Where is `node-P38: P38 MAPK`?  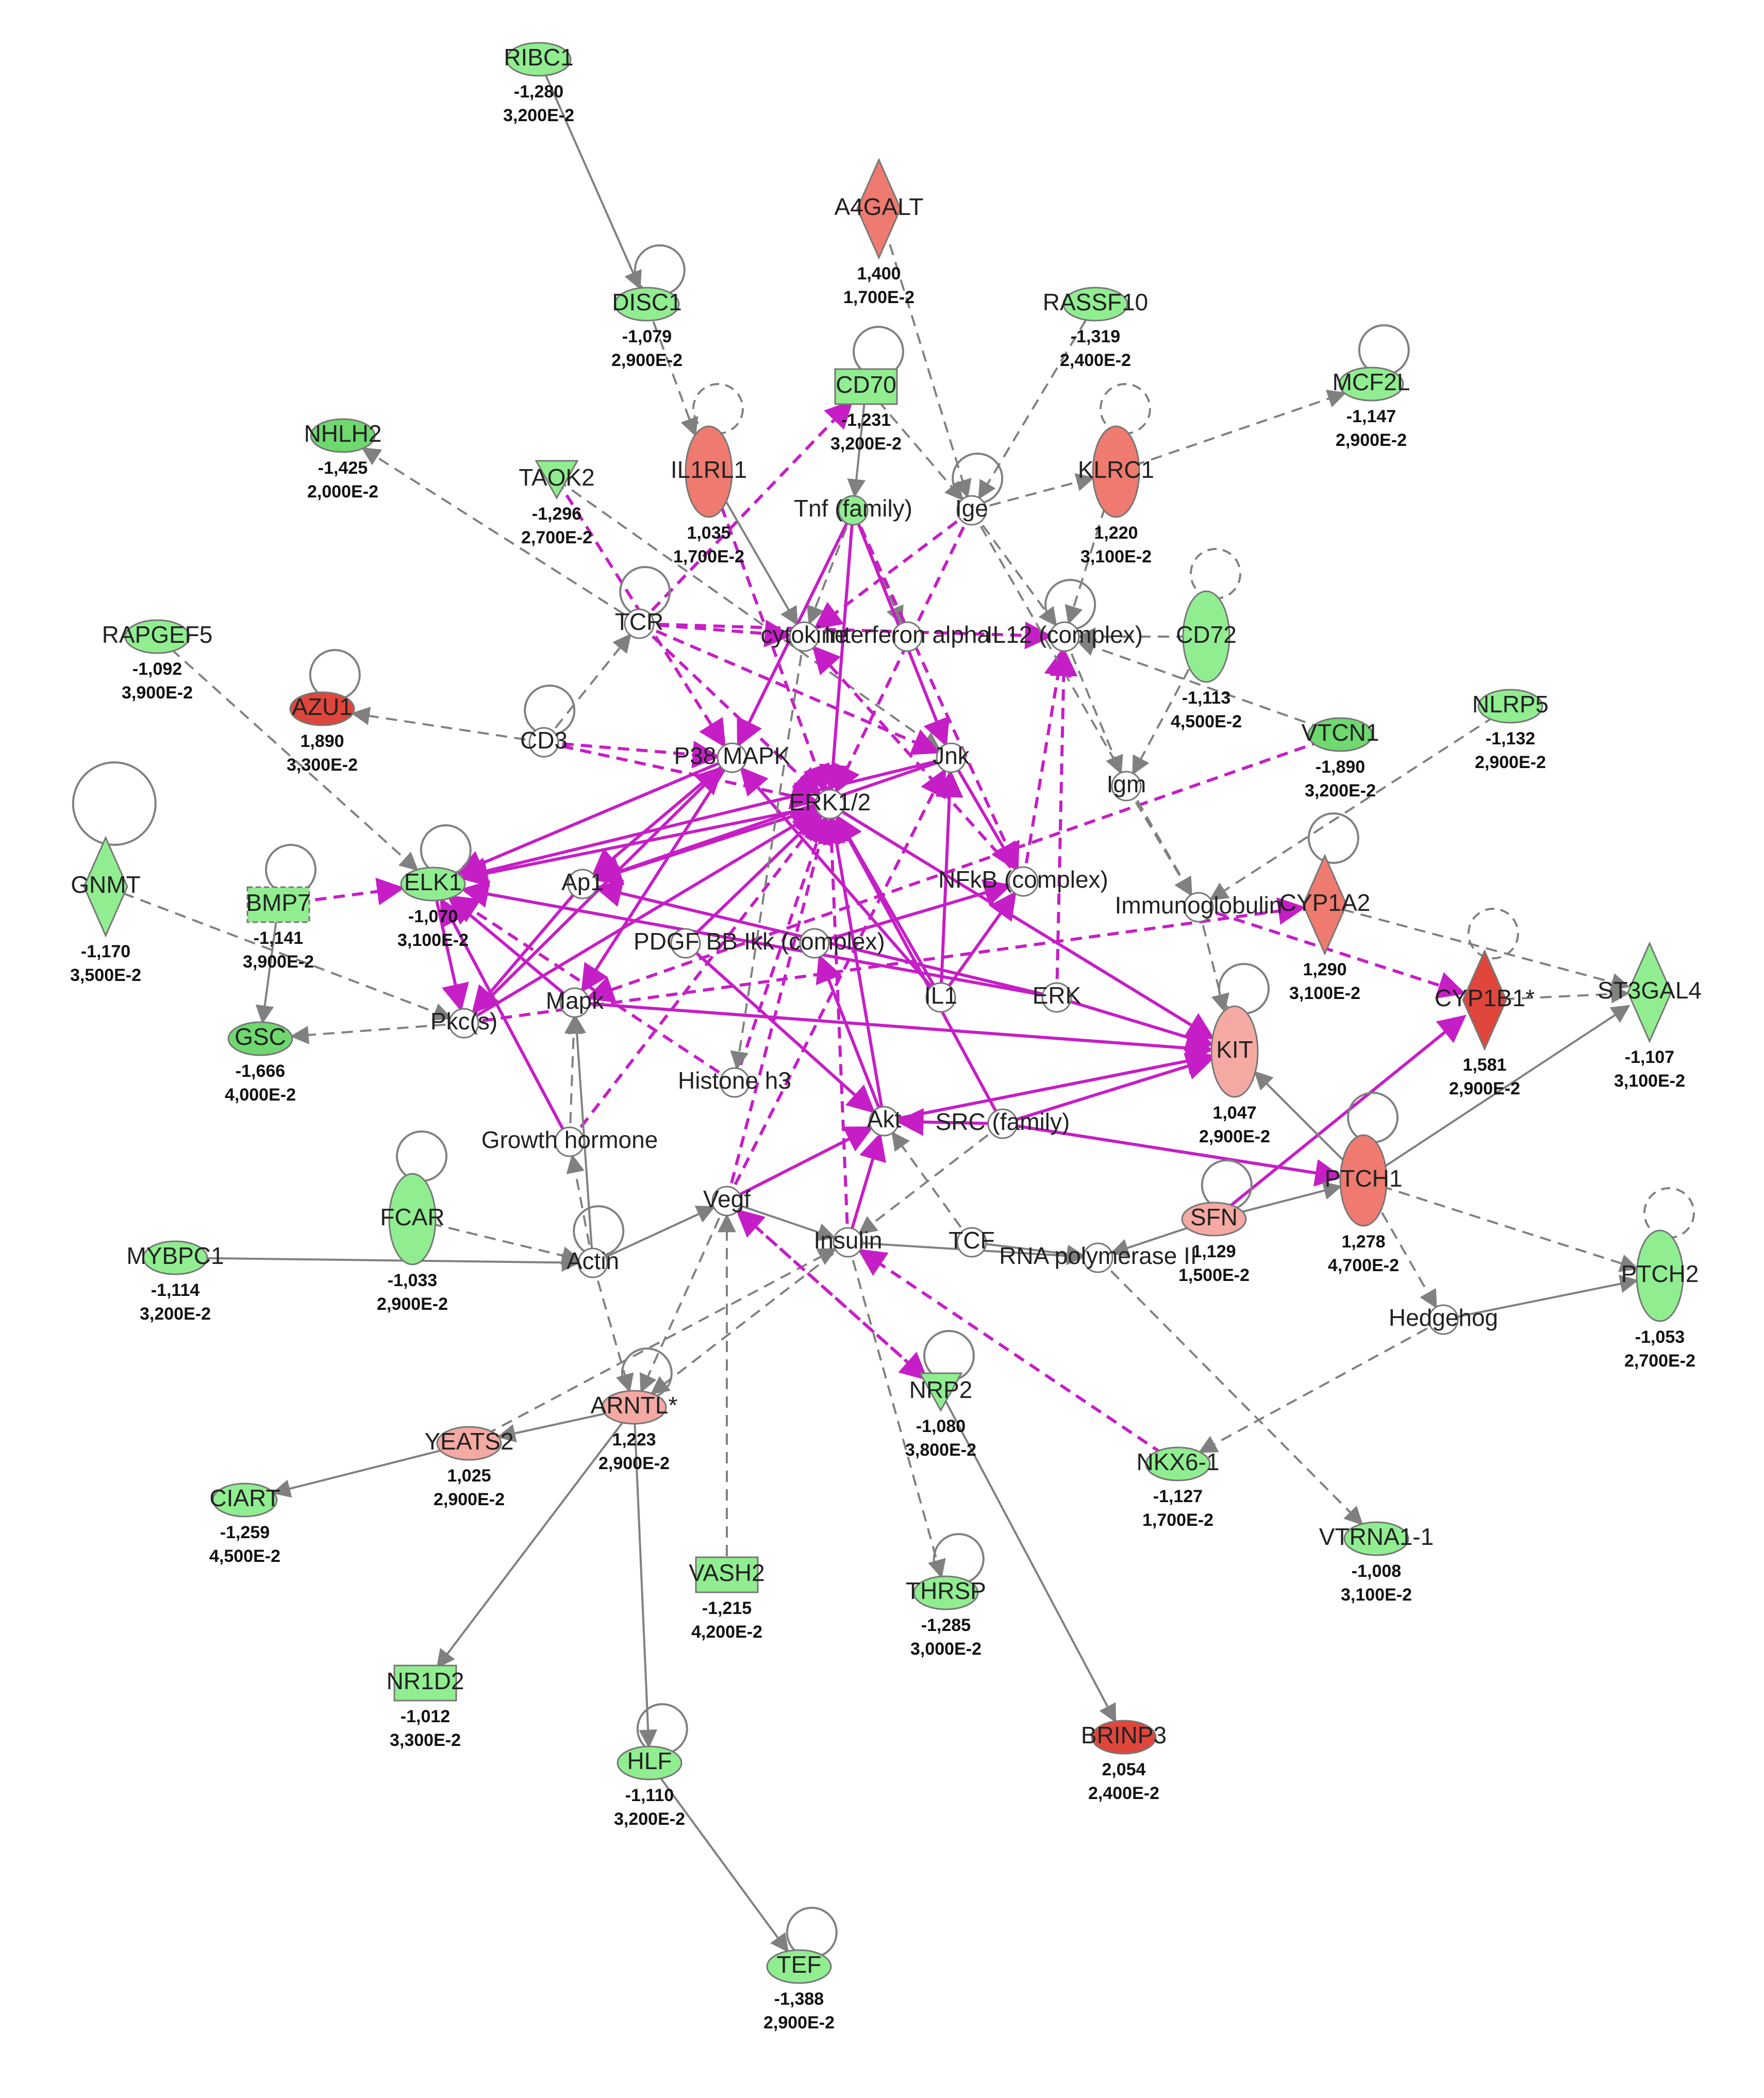 node-P38: P38 MAPK is located at coordinates (732, 757).